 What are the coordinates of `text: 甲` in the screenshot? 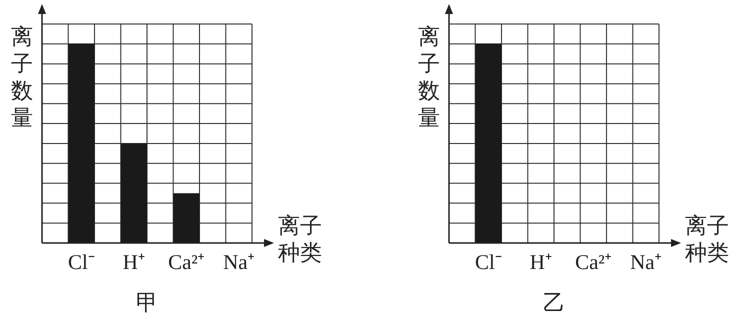 It's located at (147, 303).